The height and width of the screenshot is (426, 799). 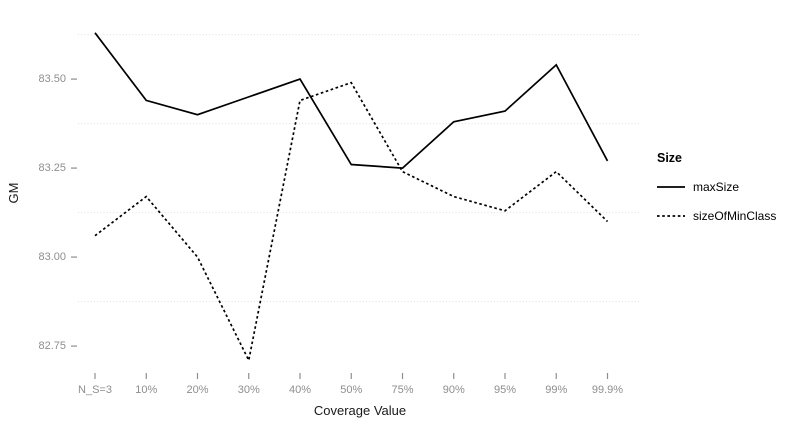 What do you see at coordinates (735, 215) in the screenshot?
I see `legend-item-label: sizeOfMinClass` at bounding box center [735, 215].